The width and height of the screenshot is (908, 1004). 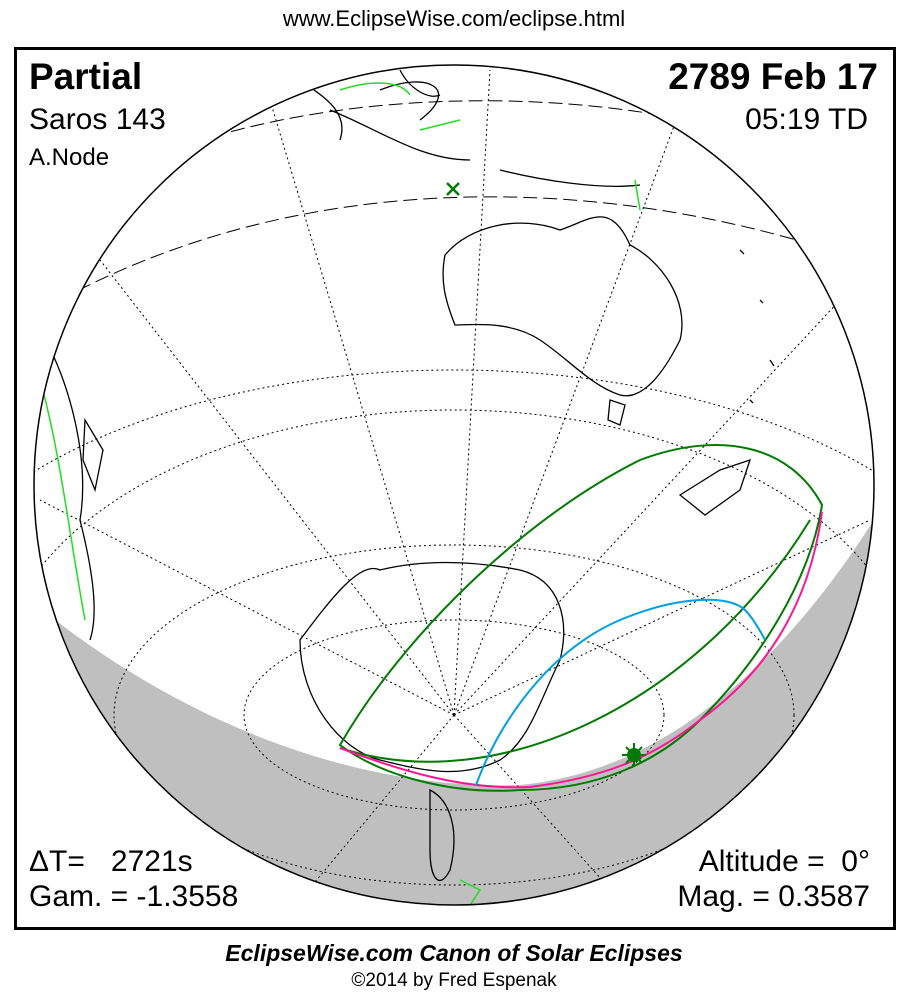 What do you see at coordinates (773, 76) in the screenshot?
I see `eclipse-date: 2789 Feb 17` at bounding box center [773, 76].